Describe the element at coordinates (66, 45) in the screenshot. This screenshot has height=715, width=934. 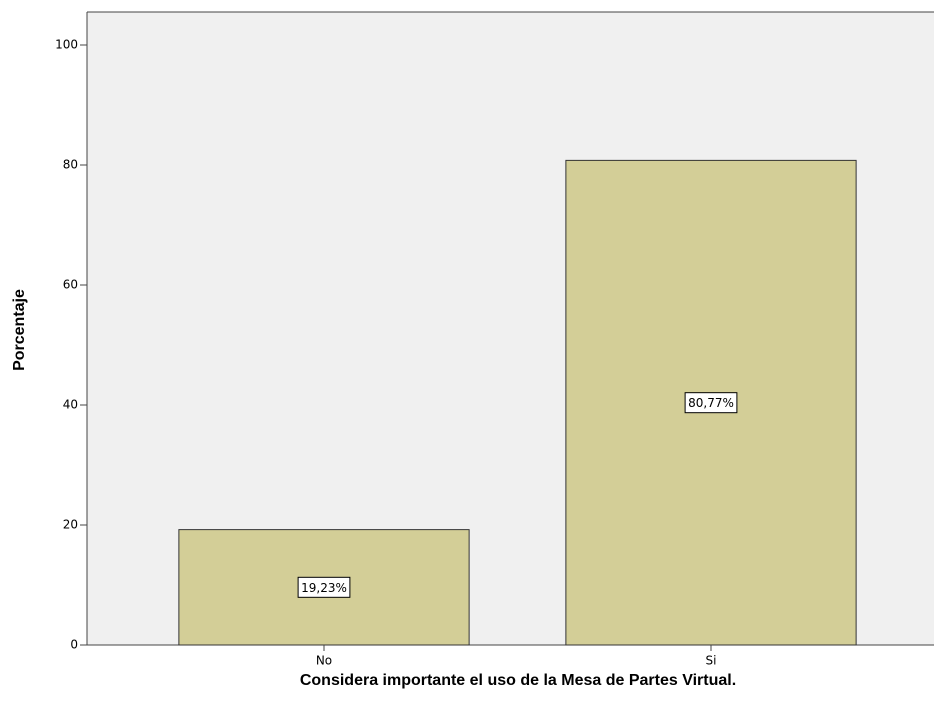
I see `y-tick-label: 100` at that location.